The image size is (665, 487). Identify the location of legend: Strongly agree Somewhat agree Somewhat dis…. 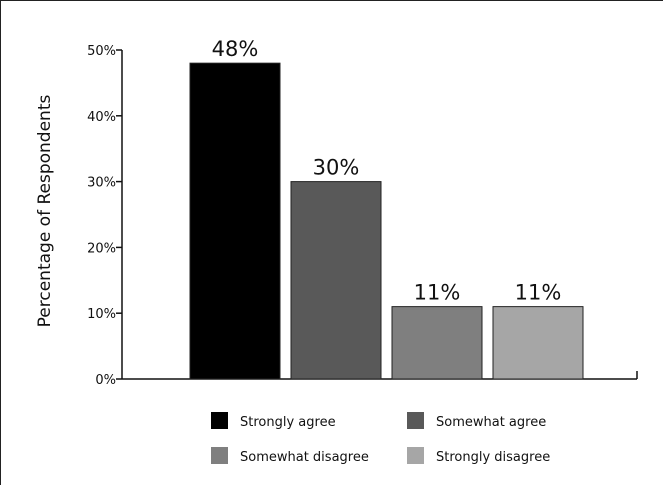
(380, 438).